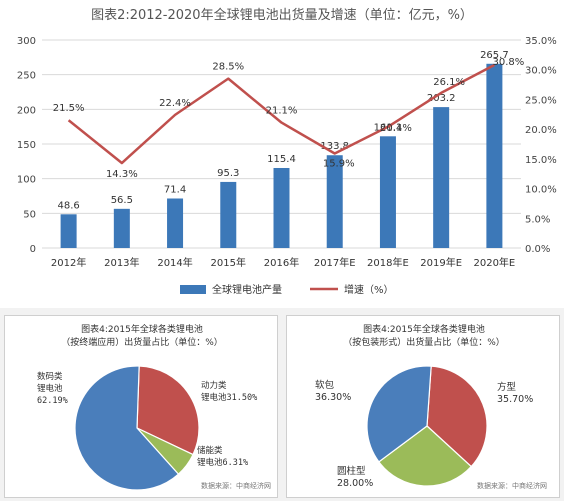 Image resolution: width=564 pixels, height=501 pixels. Describe the element at coordinates (26, 110) in the screenshot. I see `y-left-tick: 200` at that location.